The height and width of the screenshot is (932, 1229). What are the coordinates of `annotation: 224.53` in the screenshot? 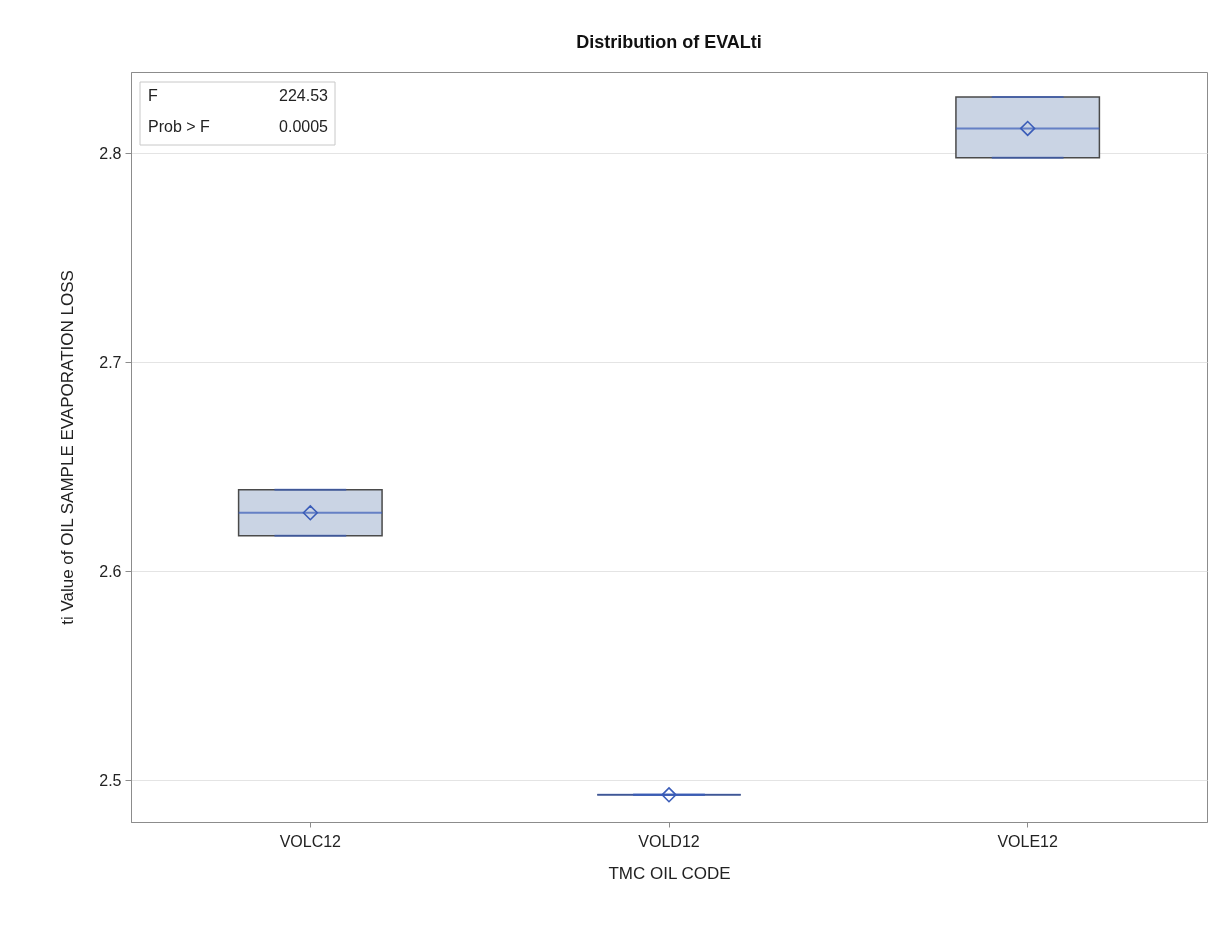 It's located at (304, 95).